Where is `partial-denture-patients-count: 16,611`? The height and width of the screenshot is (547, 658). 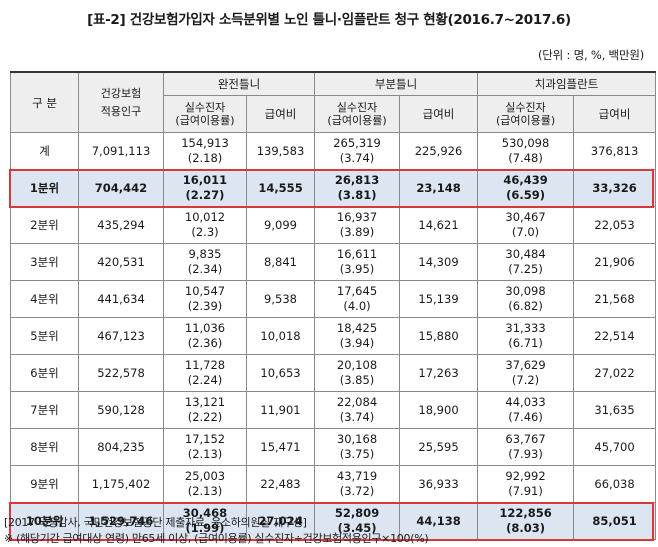 partial-denture-patients-count: 16,611 is located at coordinates (357, 254).